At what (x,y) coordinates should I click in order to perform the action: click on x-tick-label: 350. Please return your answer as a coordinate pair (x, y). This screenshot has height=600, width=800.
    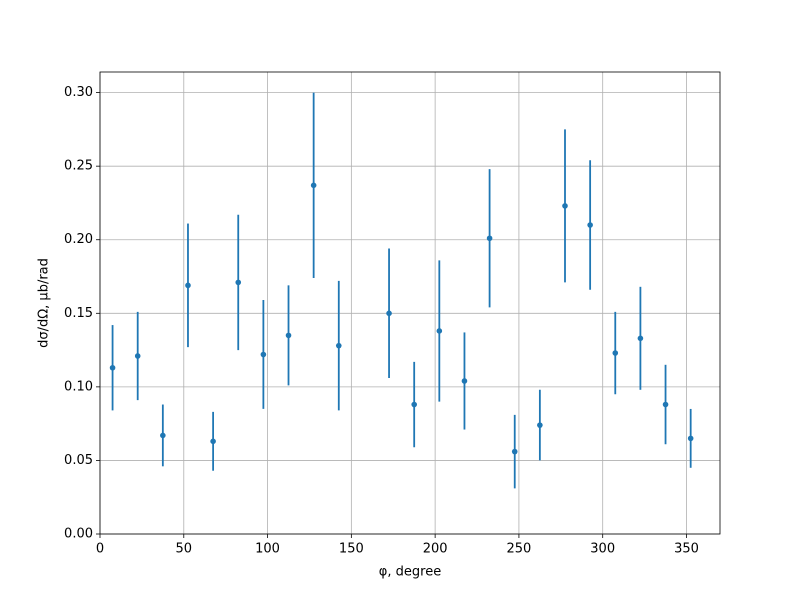
    Looking at the image, I should click on (686, 549).